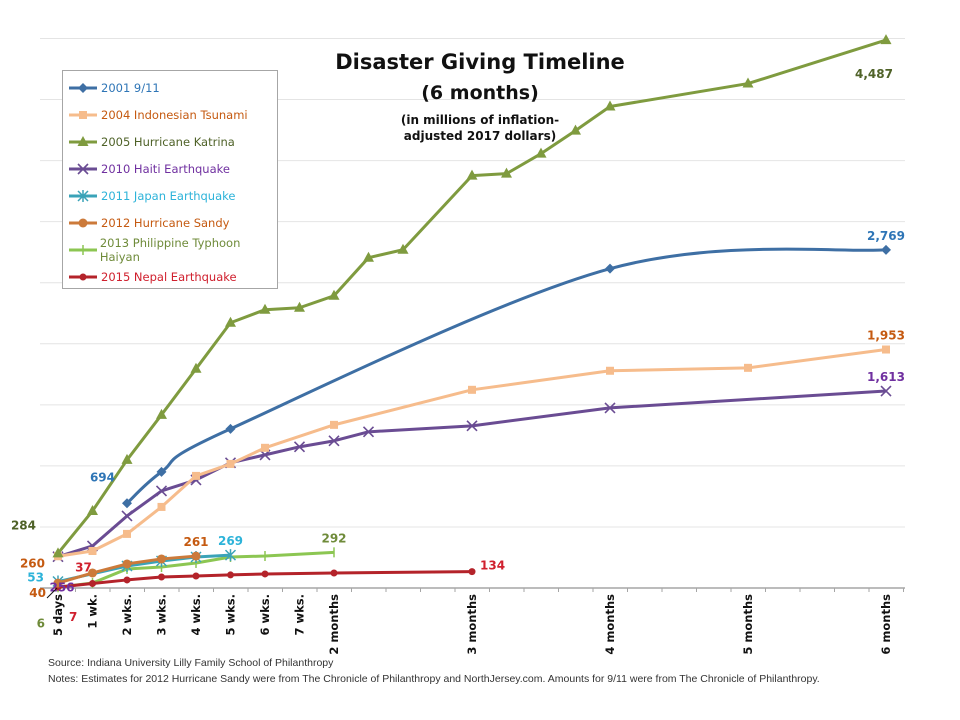 The image size is (960, 720). What do you see at coordinates (37, 593) in the screenshot?
I see `data-label: 40` at bounding box center [37, 593].